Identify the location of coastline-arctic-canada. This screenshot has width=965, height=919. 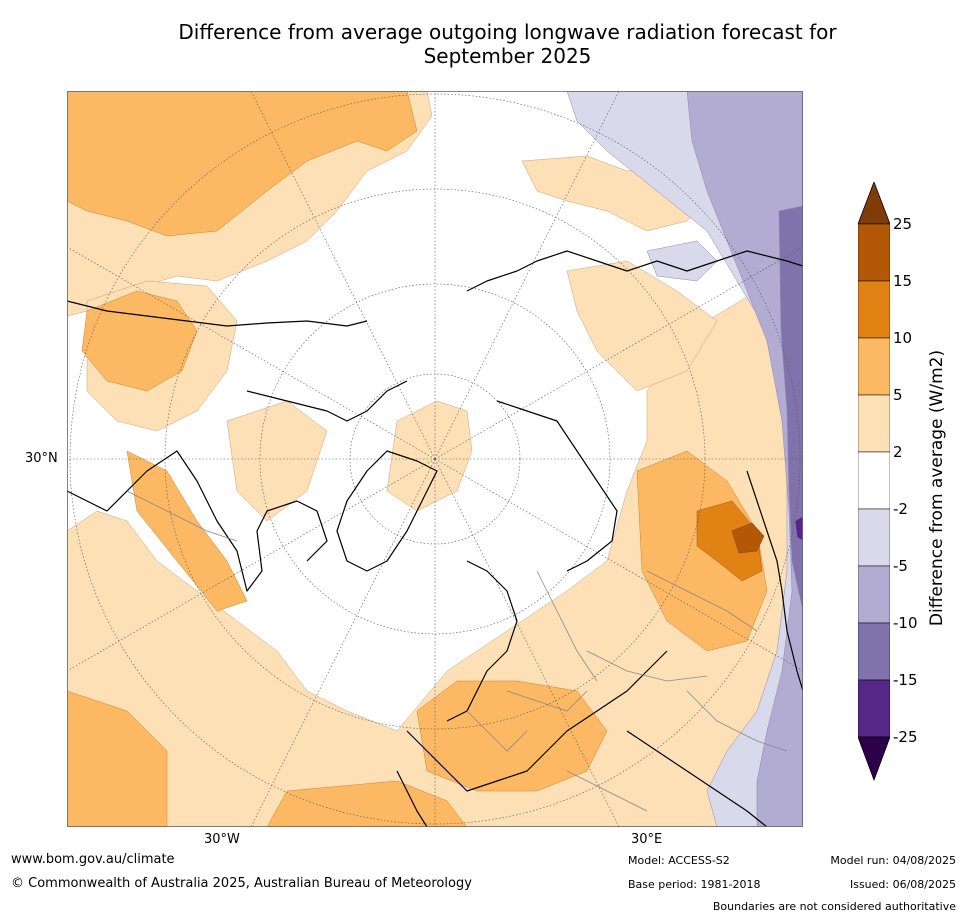
(327, 401).